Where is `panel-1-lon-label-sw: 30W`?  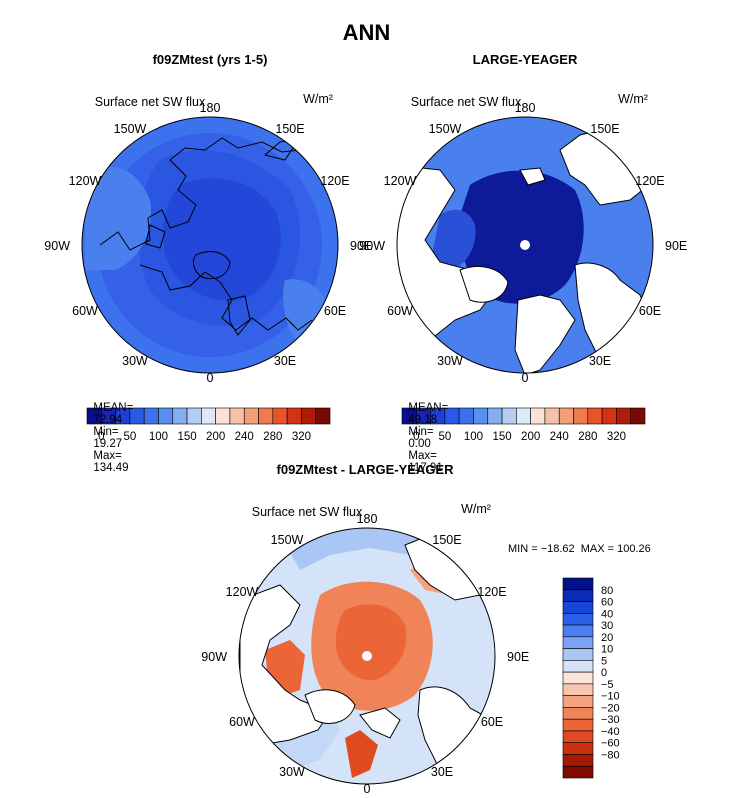
panel-1-lon-label-sw: 30W is located at coordinates (135, 361).